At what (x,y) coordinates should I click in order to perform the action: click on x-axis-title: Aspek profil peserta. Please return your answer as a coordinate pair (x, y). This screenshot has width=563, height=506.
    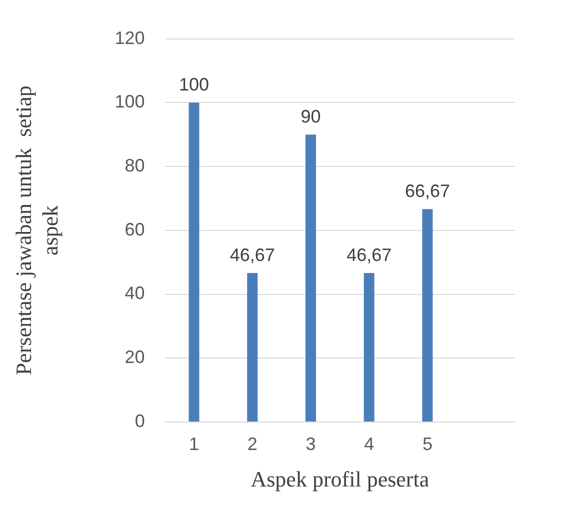
    Looking at the image, I should click on (340, 479).